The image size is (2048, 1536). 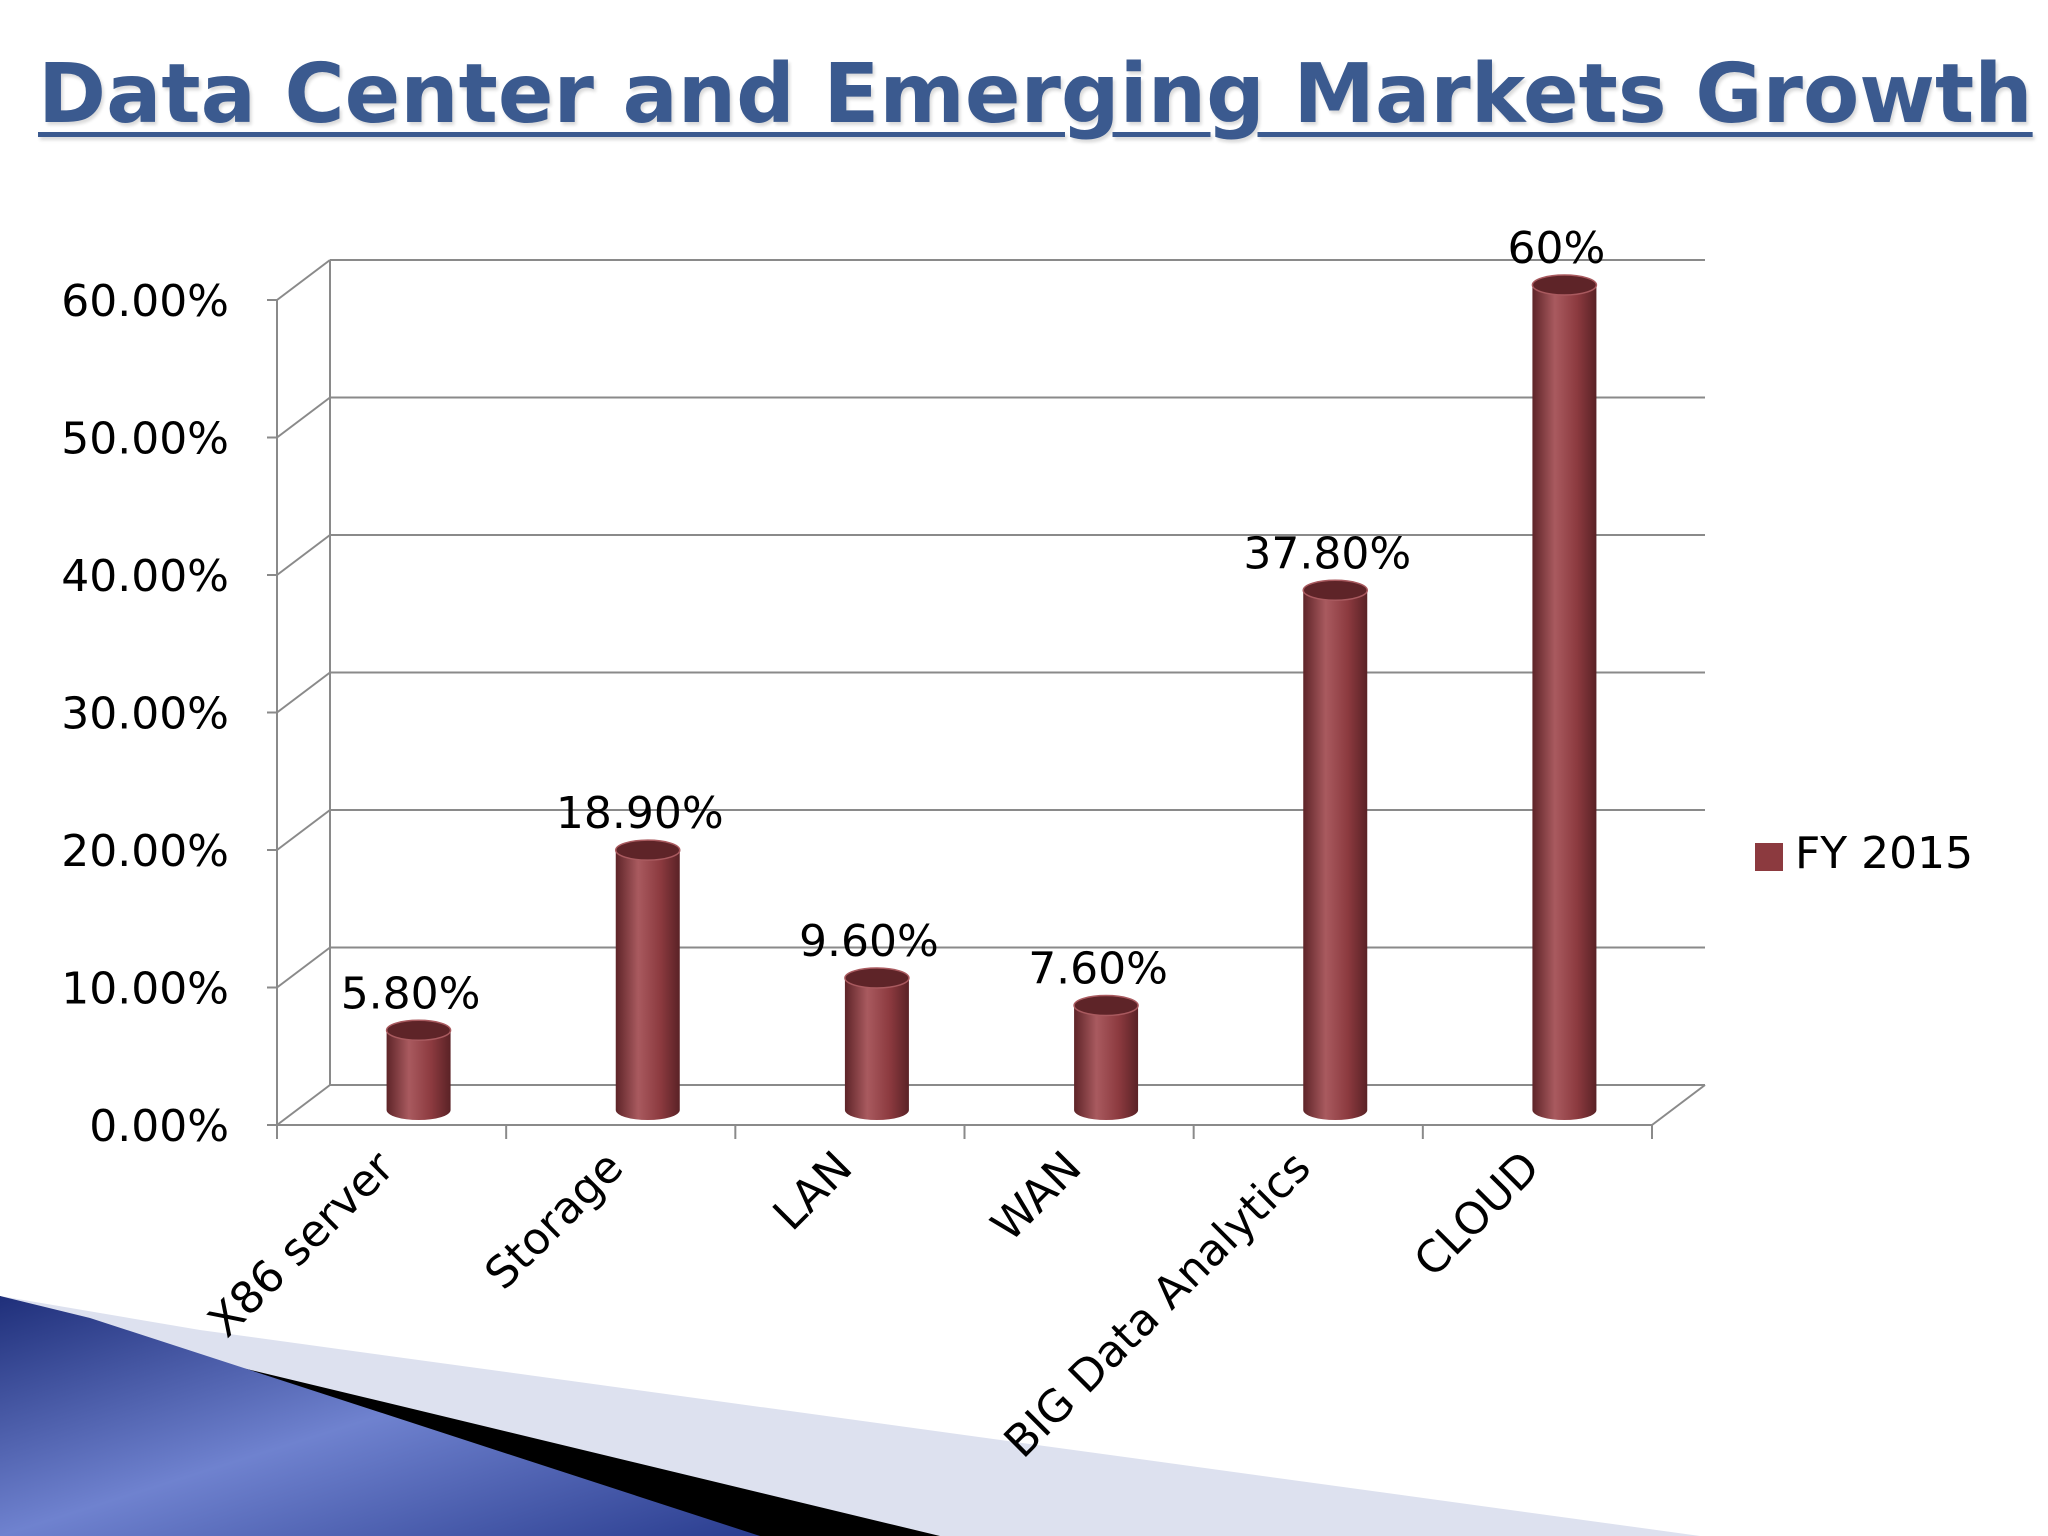 What do you see at coordinates (145, 851) in the screenshot?
I see `ytick-label-2: 20.00%` at bounding box center [145, 851].